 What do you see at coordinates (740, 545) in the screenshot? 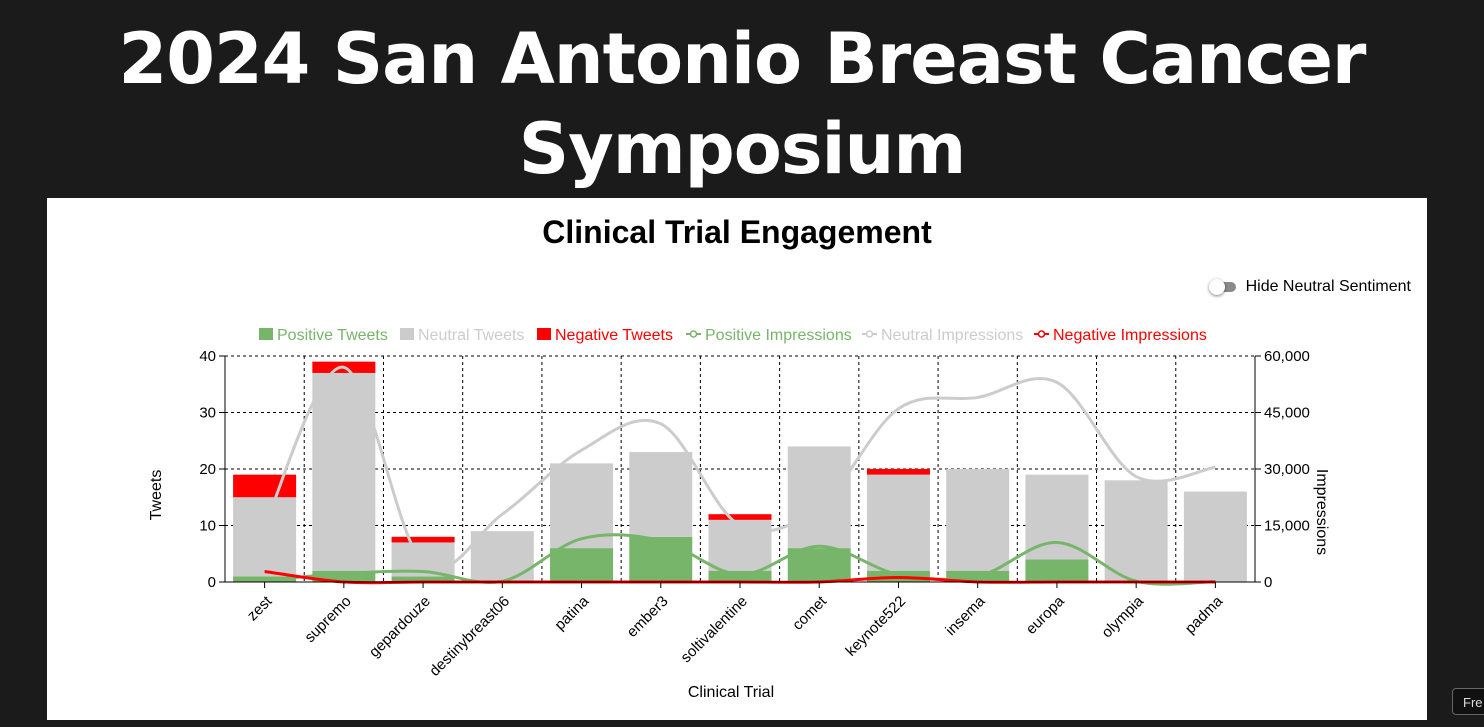
I see `bar-neutral-soltivalentine` at bounding box center [740, 545].